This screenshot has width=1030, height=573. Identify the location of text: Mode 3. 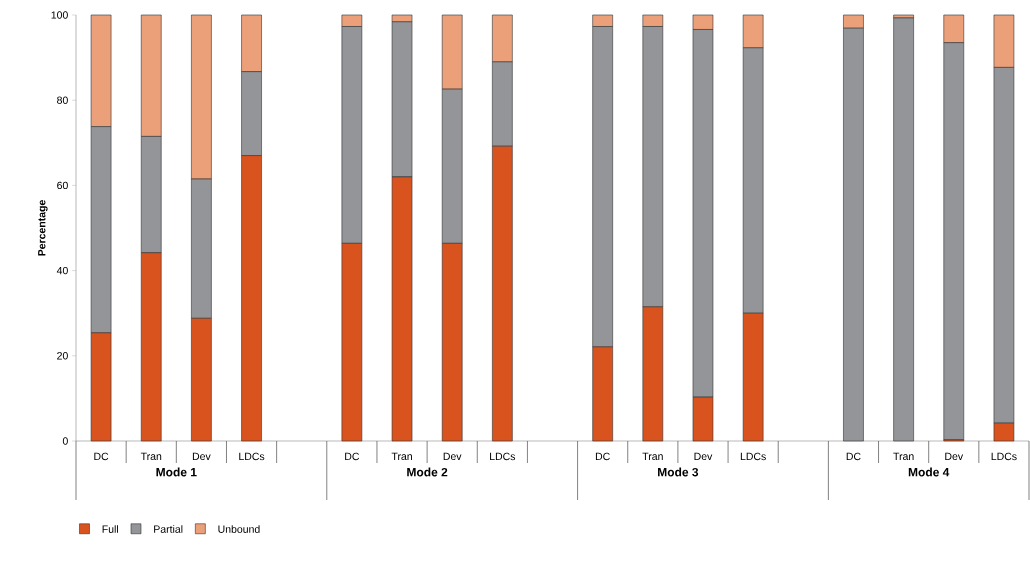
(678, 472).